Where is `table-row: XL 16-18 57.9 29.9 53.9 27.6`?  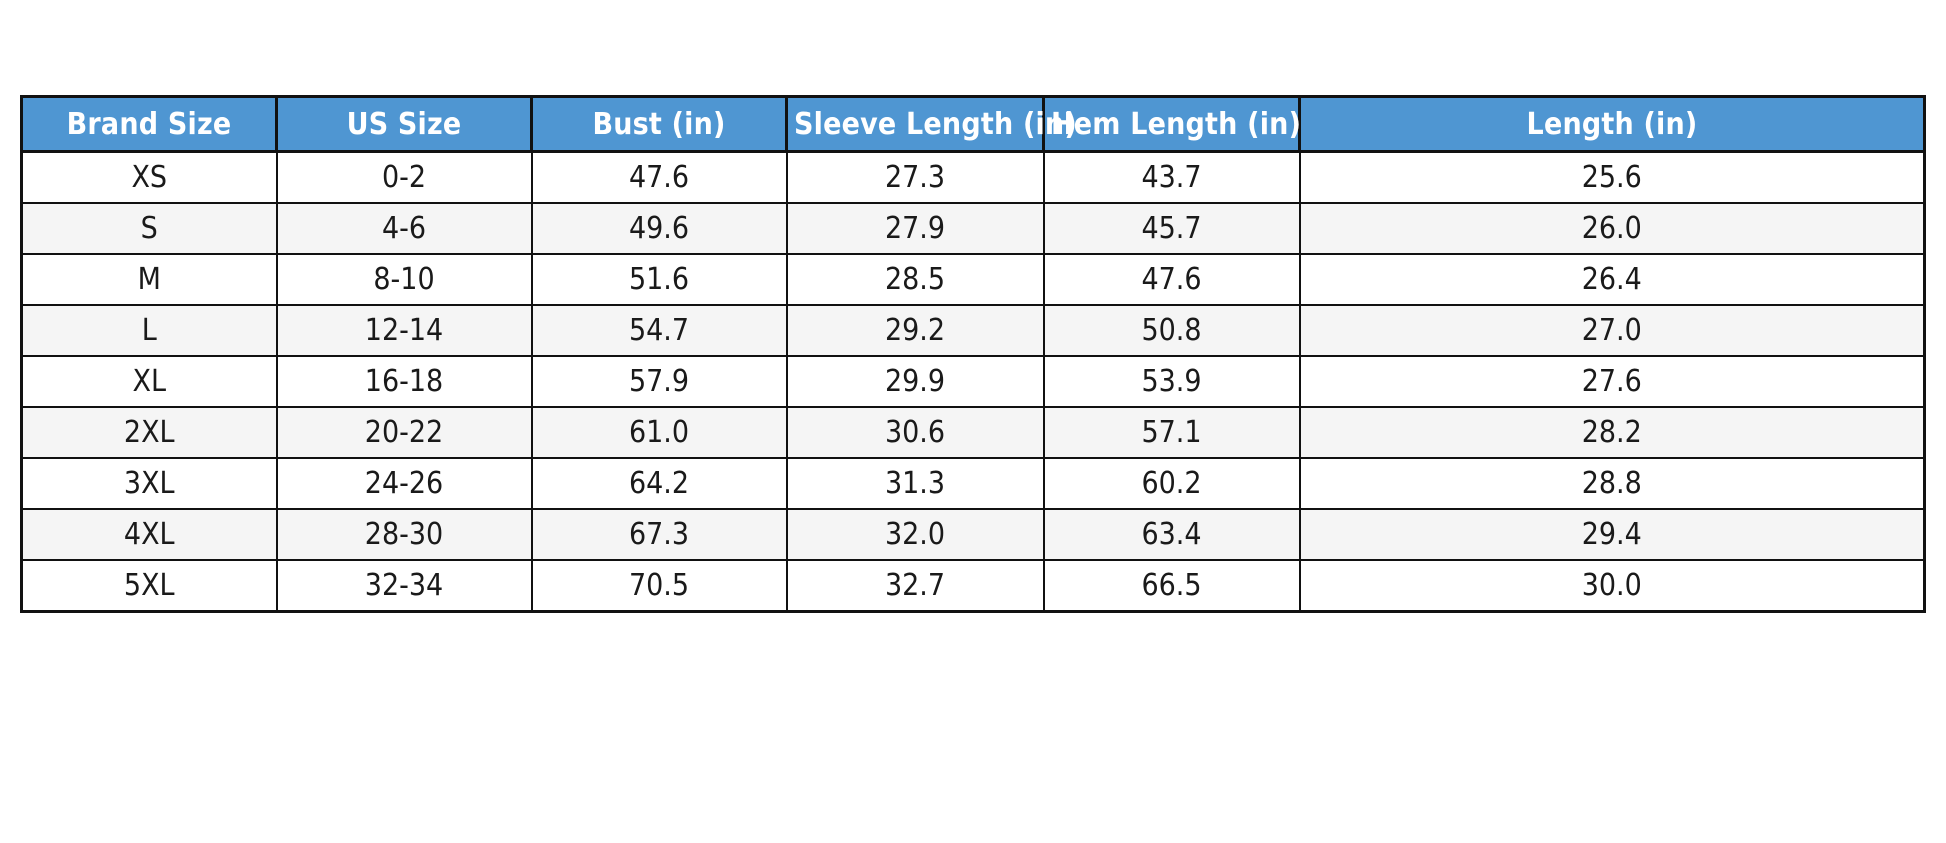
table-row: XL 16-18 57.9 29.9 53.9 27.6 is located at coordinates (973, 381).